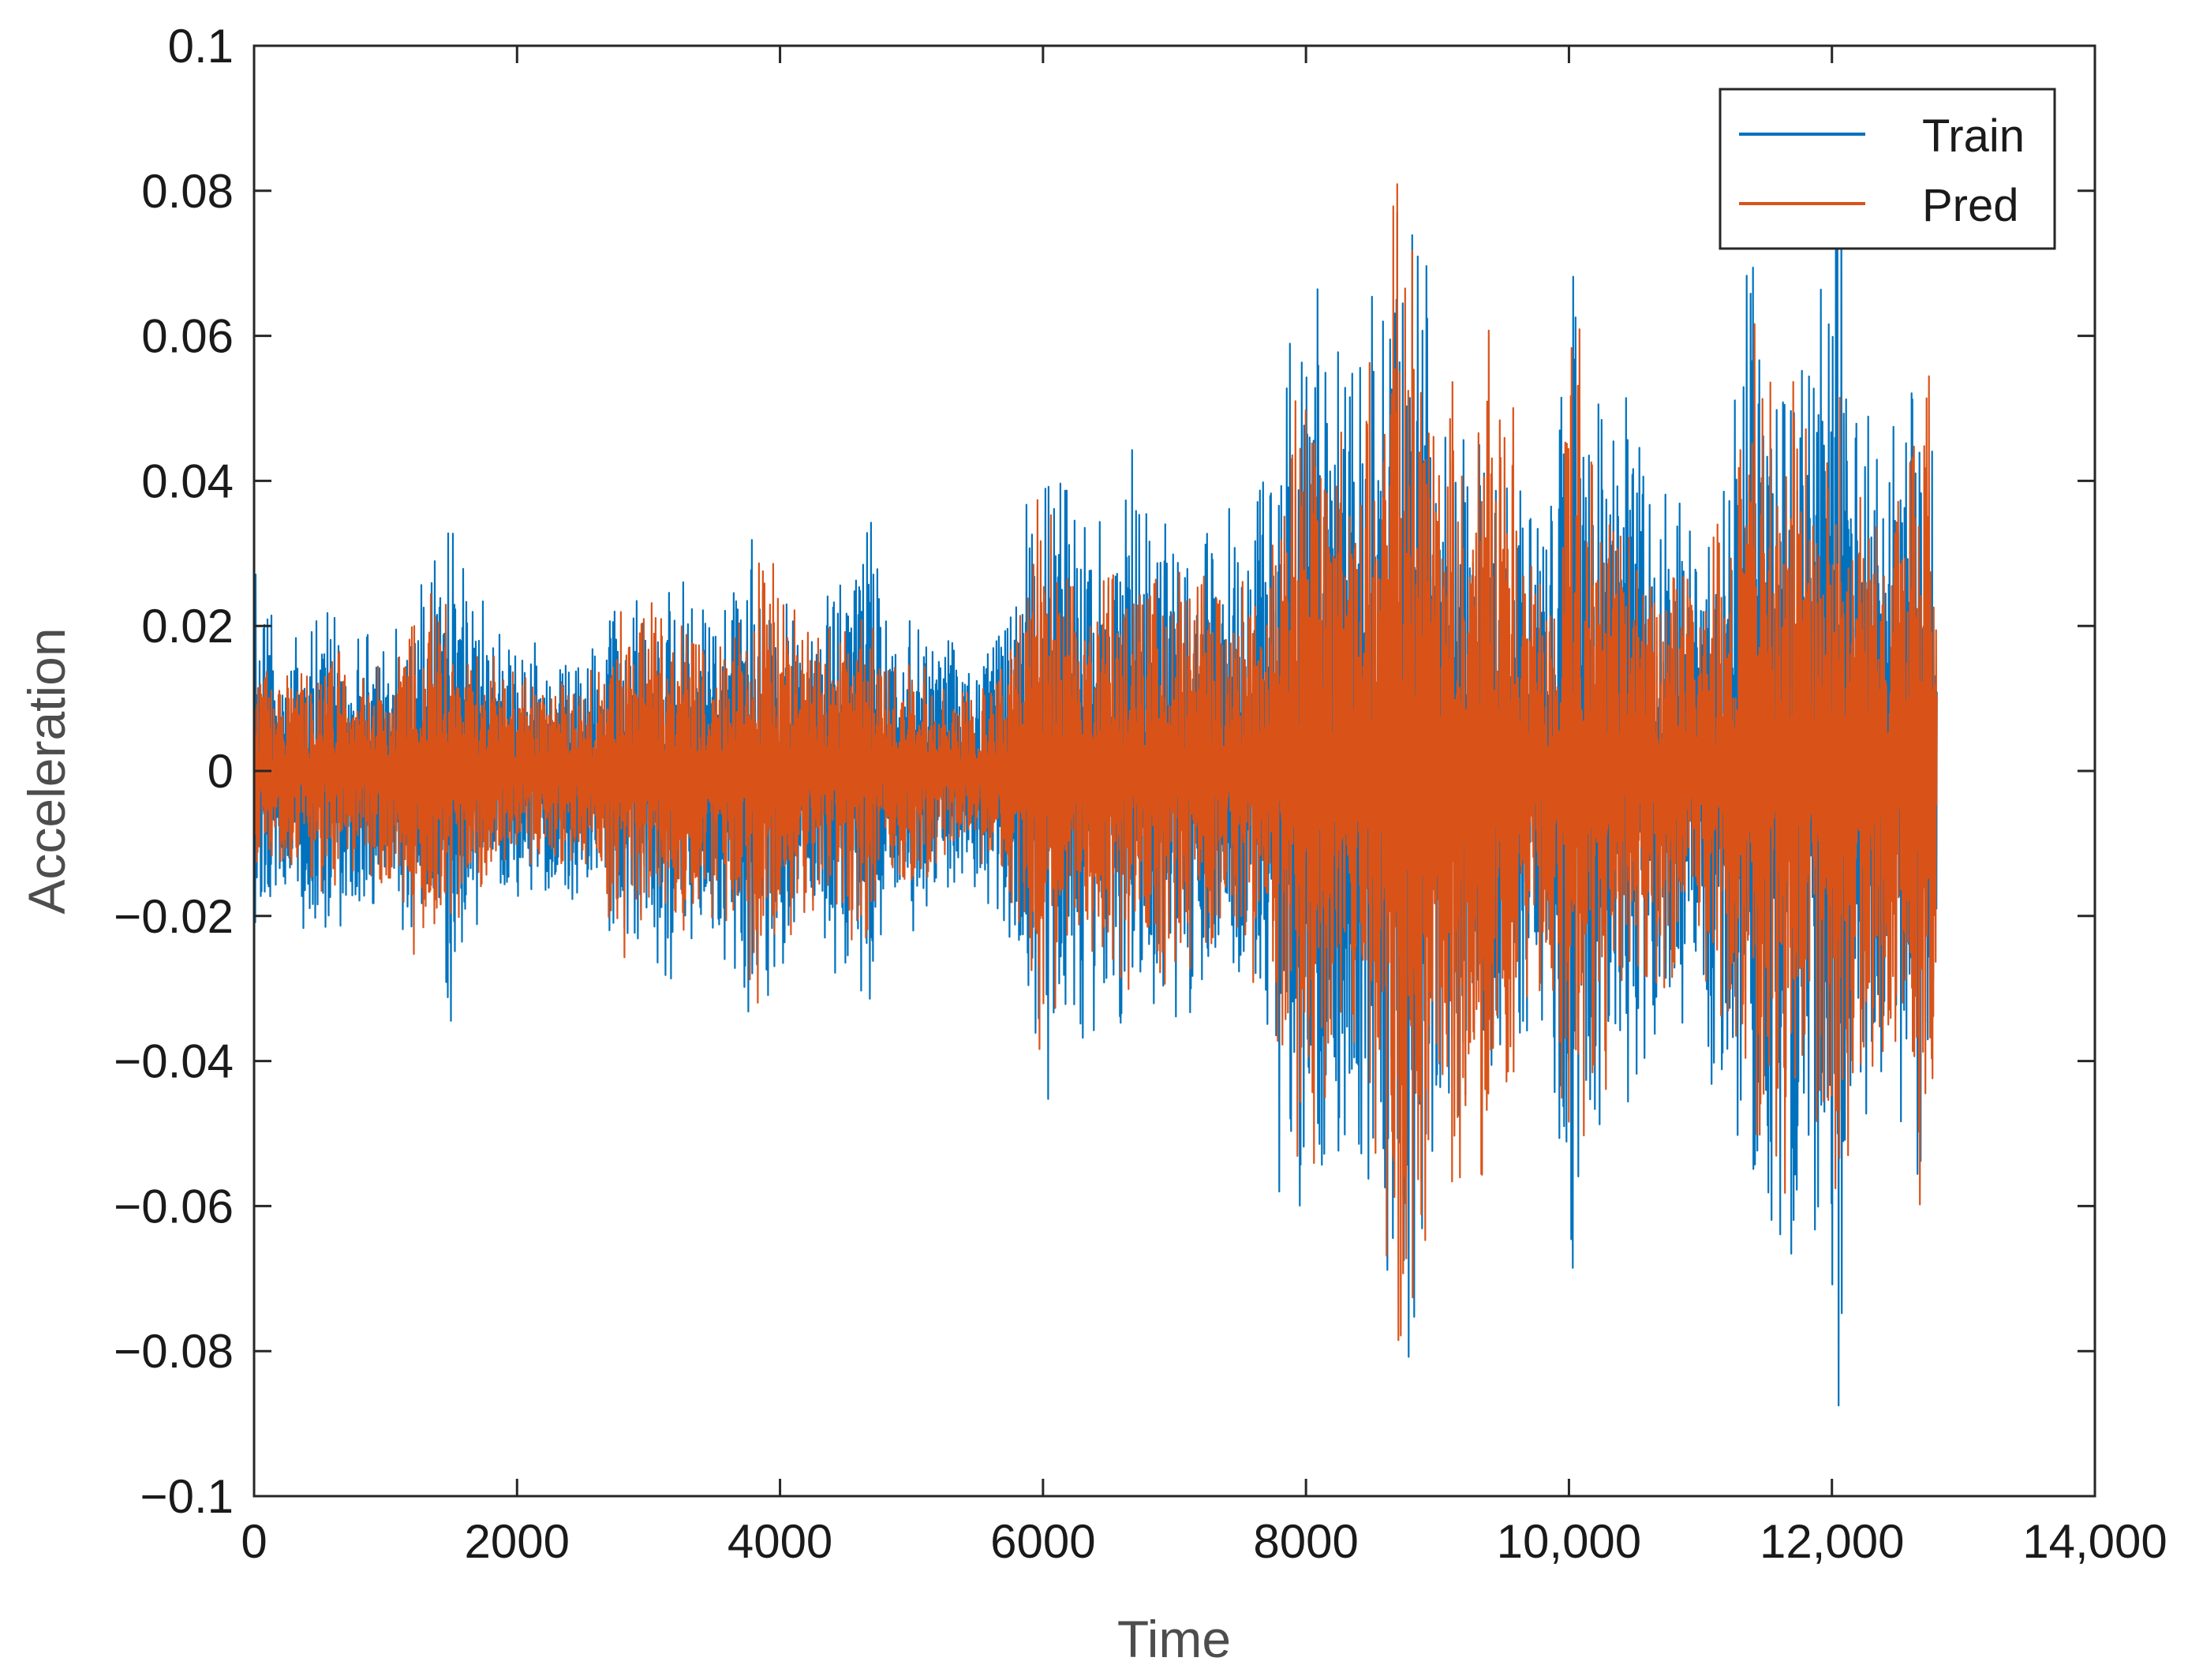 The height and width of the screenshot is (1680, 2188). Describe the element at coordinates (221, 771) in the screenshot. I see `y-tick-label: 0` at that location.